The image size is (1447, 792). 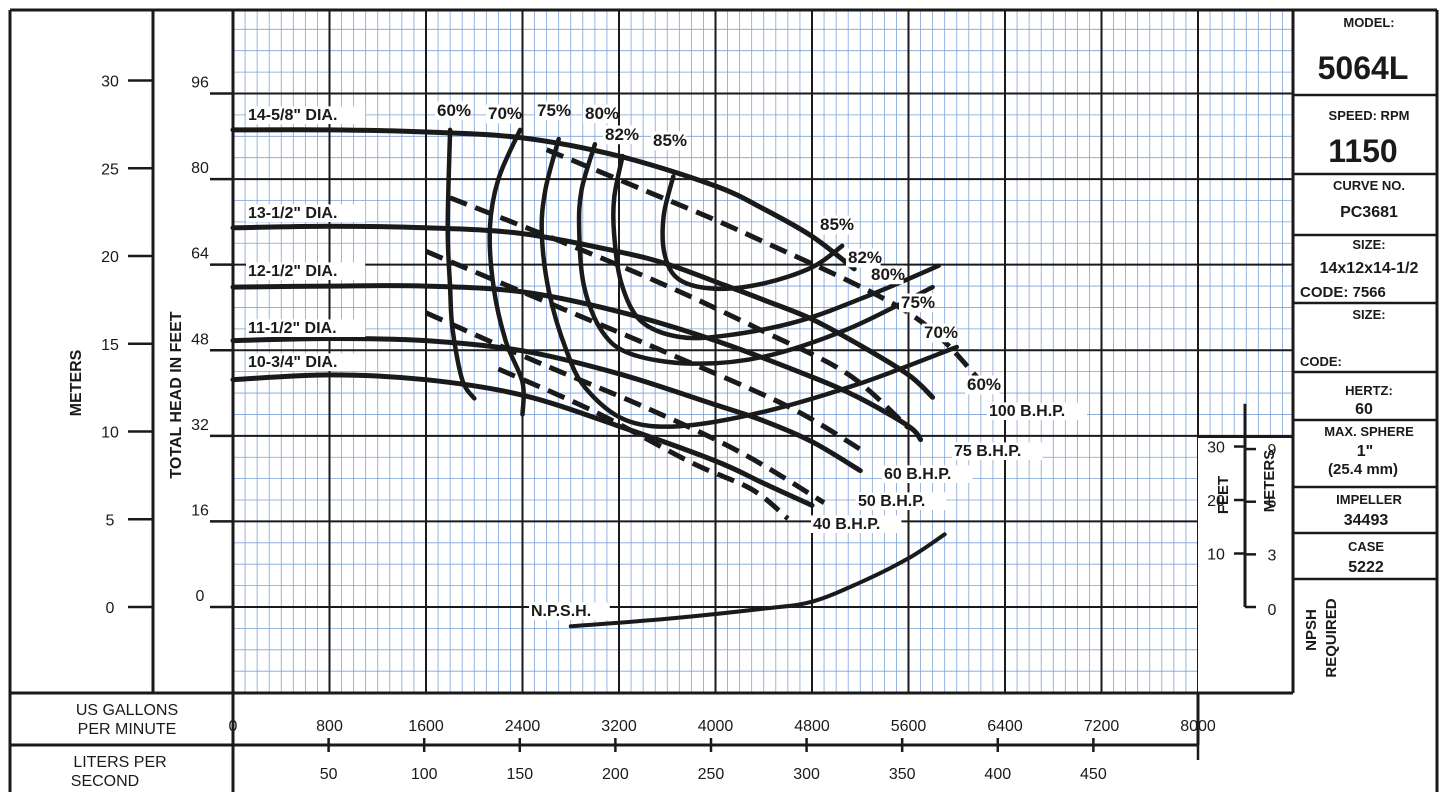 What do you see at coordinates (1198, 726) in the screenshot?
I see `gpm-tick-label: 8000` at bounding box center [1198, 726].